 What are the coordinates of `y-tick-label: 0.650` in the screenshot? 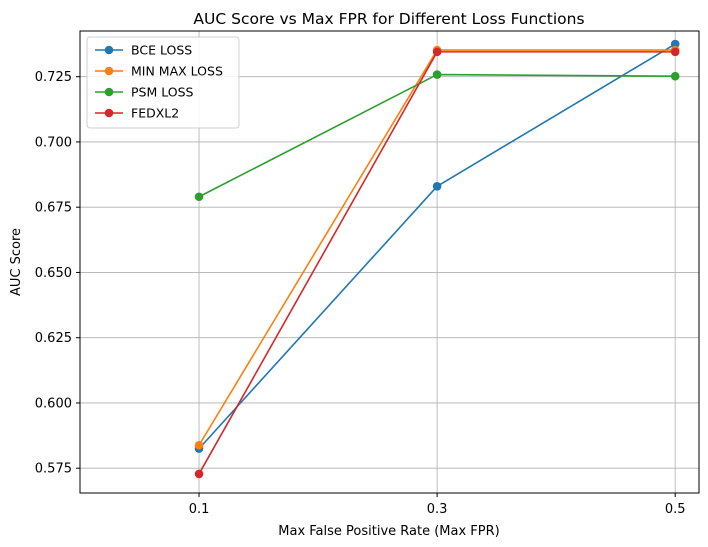 It's located at (53, 273).